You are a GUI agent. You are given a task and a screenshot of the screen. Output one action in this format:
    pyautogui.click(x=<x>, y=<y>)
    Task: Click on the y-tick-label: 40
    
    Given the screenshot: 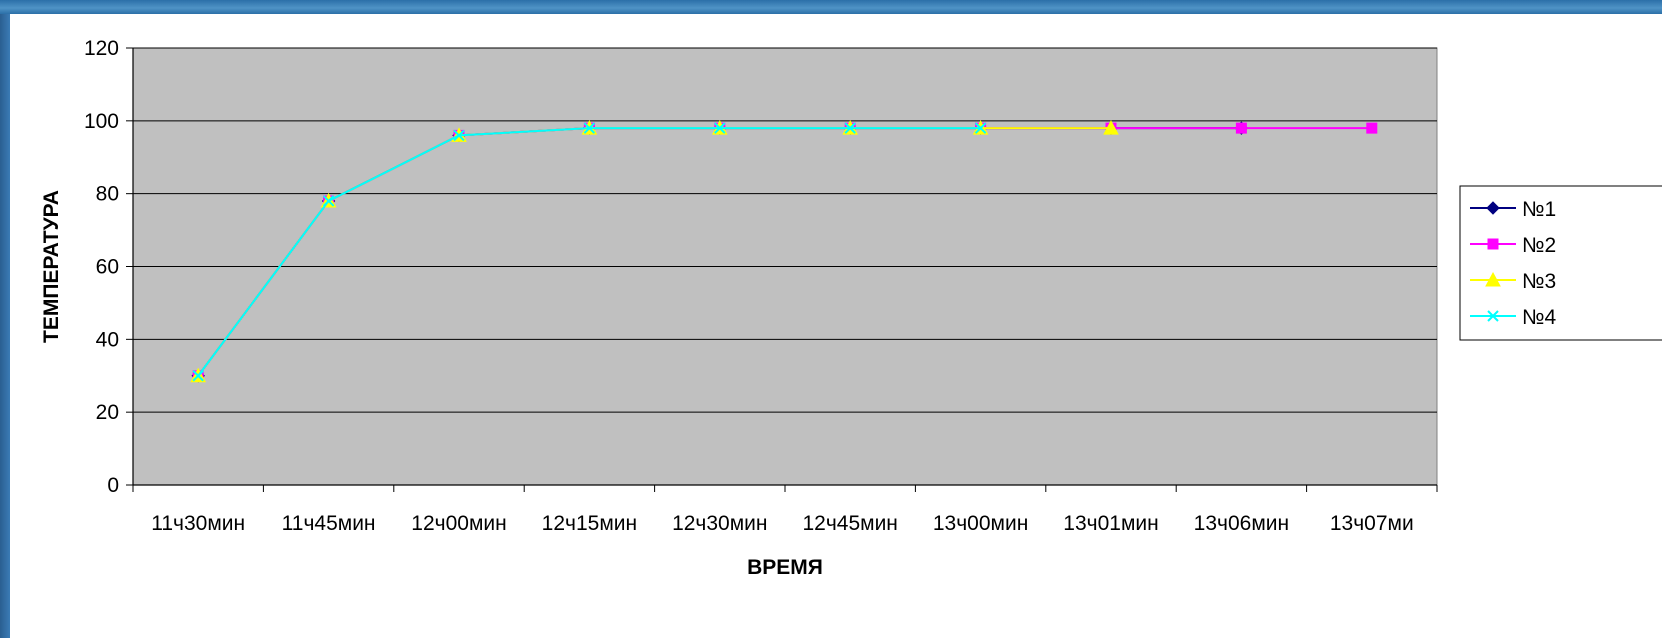 What is the action you would take?
    pyautogui.click(x=107, y=339)
    